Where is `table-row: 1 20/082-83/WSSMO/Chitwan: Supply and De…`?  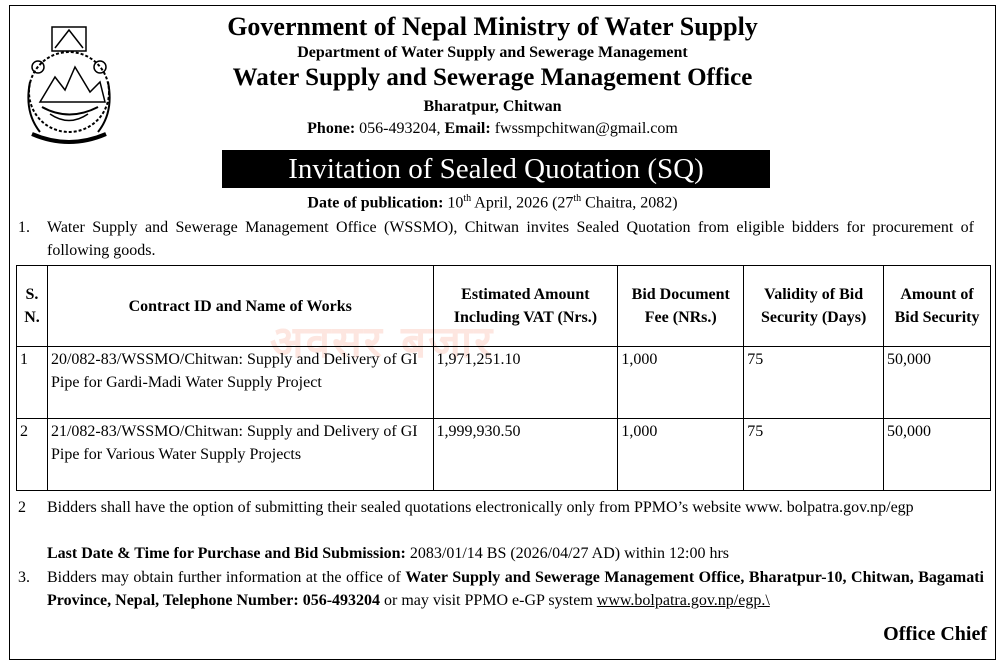
table-row: 1 20/082-83/WSSMO/Chitwan: Supply and De… is located at coordinates (503, 382).